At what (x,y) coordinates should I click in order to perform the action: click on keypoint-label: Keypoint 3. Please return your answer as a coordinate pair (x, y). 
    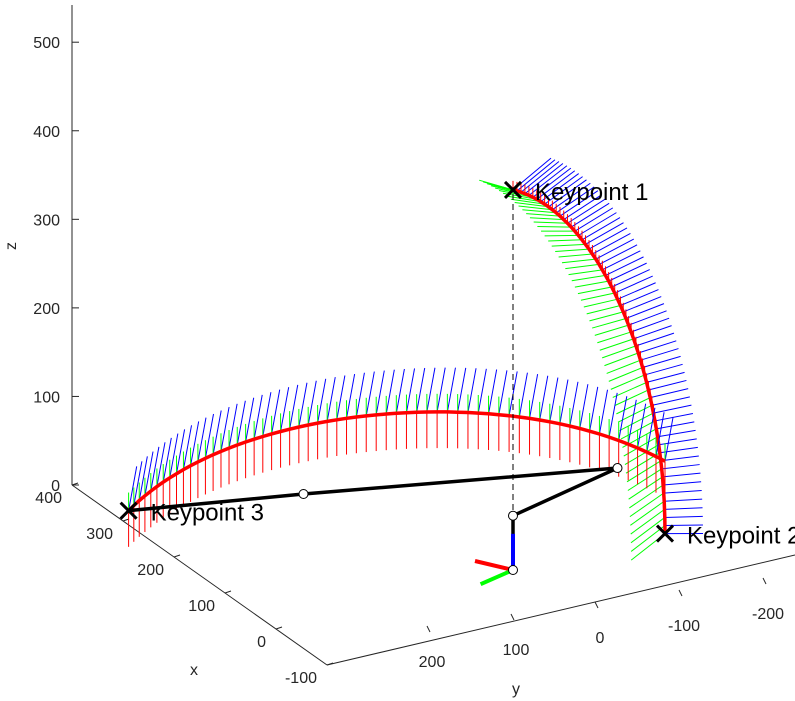
    Looking at the image, I should click on (207, 513).